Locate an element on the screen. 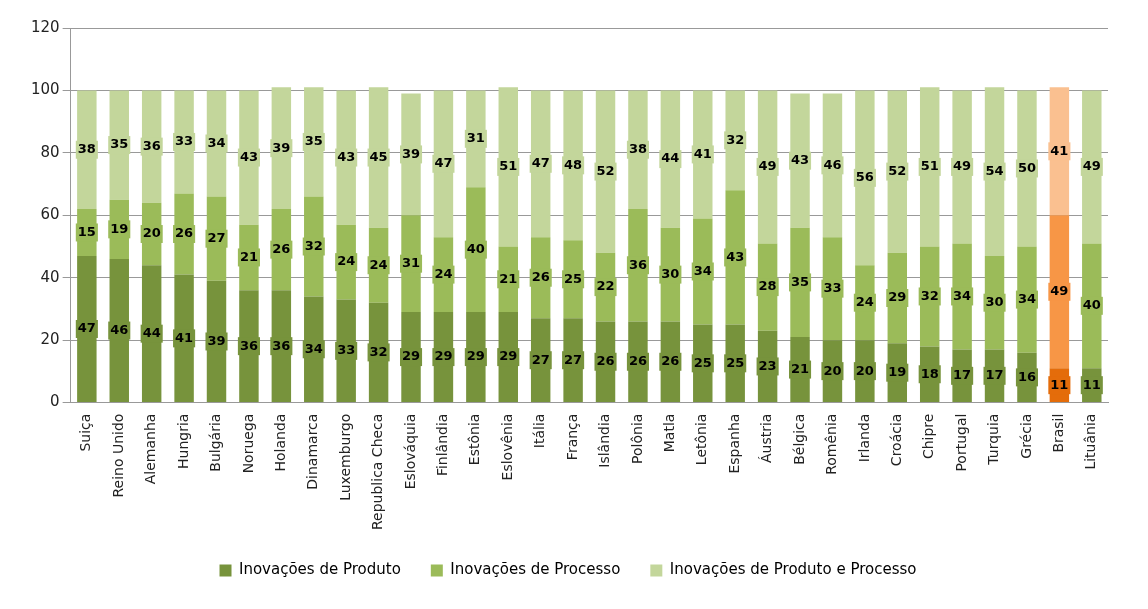 The height and width of the screenshot is (609, 1148). x-tick-label: Republica Checa is located at coordinates (377, 471).